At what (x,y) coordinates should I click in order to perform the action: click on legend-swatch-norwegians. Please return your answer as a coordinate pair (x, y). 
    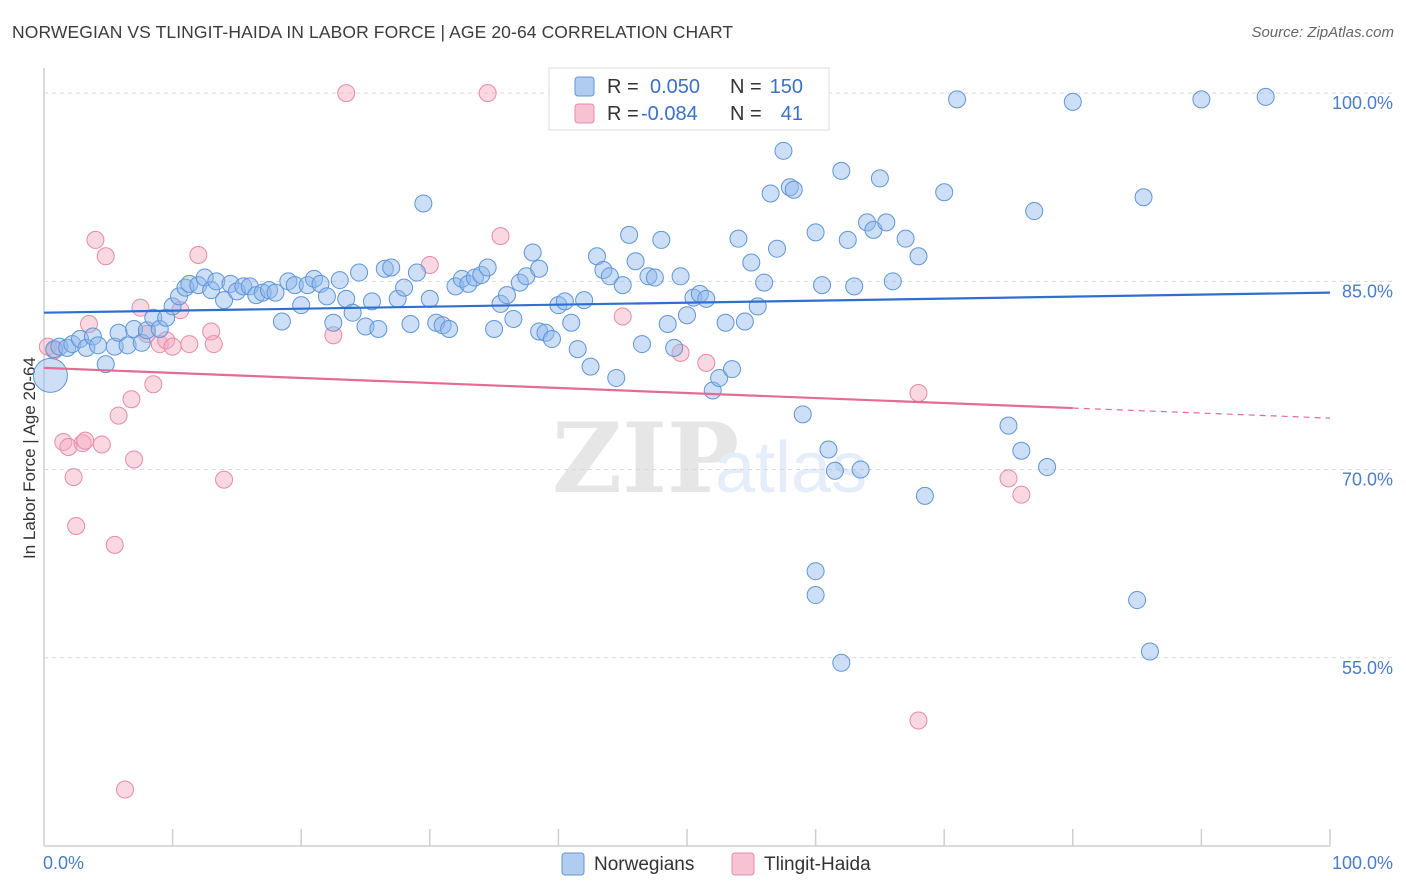
    Looking at the image, I should click on (584, 86).